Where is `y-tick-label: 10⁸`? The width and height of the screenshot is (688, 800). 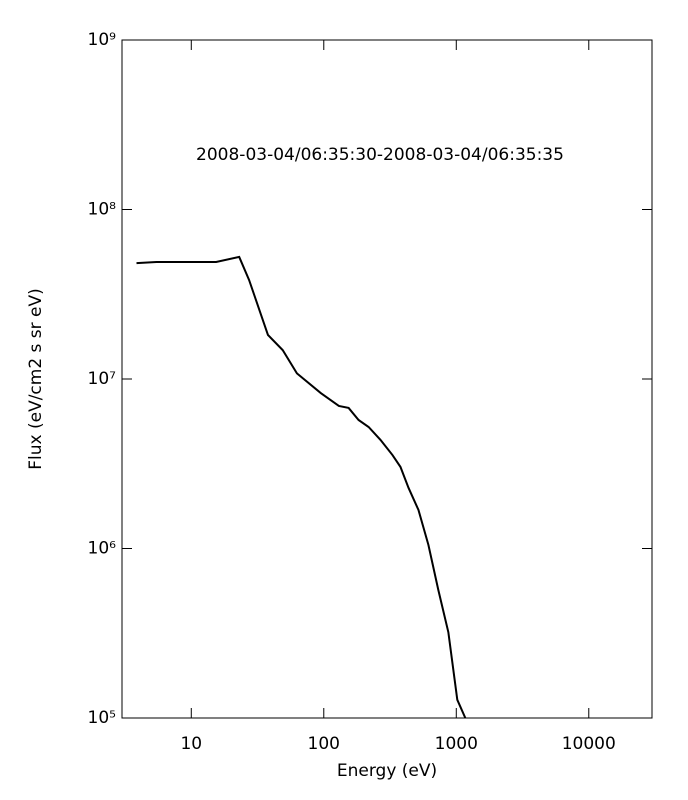
y-tick-label: 10⁸ is located at coordinates (102, 210).